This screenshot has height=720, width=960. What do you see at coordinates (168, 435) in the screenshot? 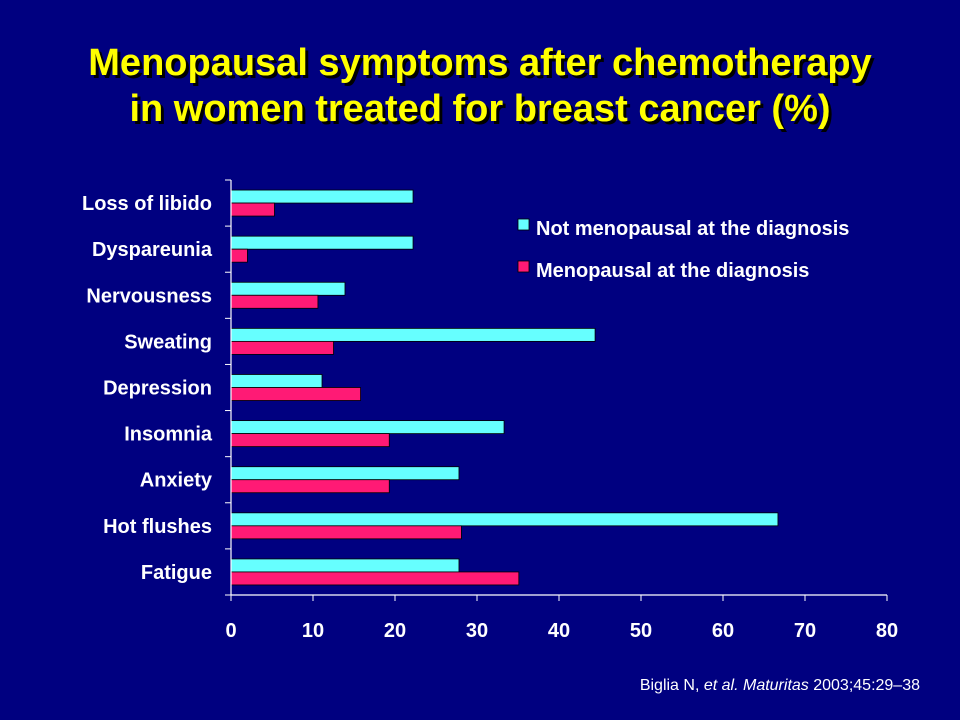
I see `category-label-5: Insomnia` at bounding box center [168, 435].